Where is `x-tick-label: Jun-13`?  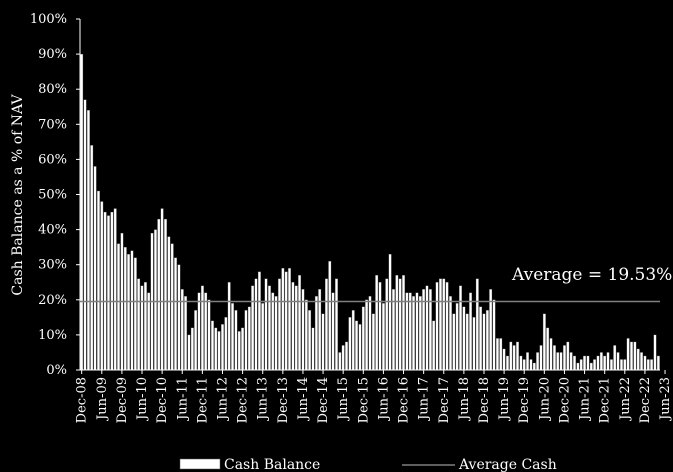 x-tick-label: Jun-13 is located at coordinates (263, 399).